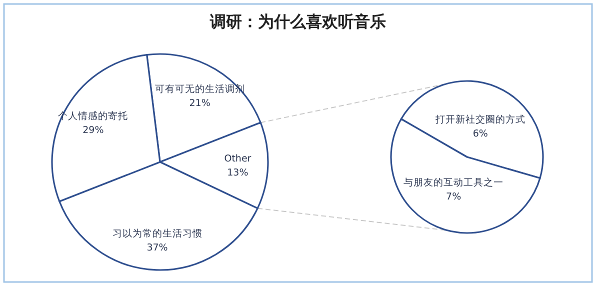 This screenshot has height=286, width=596. What do you see at coordinates (454, 196) in the screenshot?
I see `data-label: 7%` at bounding box center [454, 196].